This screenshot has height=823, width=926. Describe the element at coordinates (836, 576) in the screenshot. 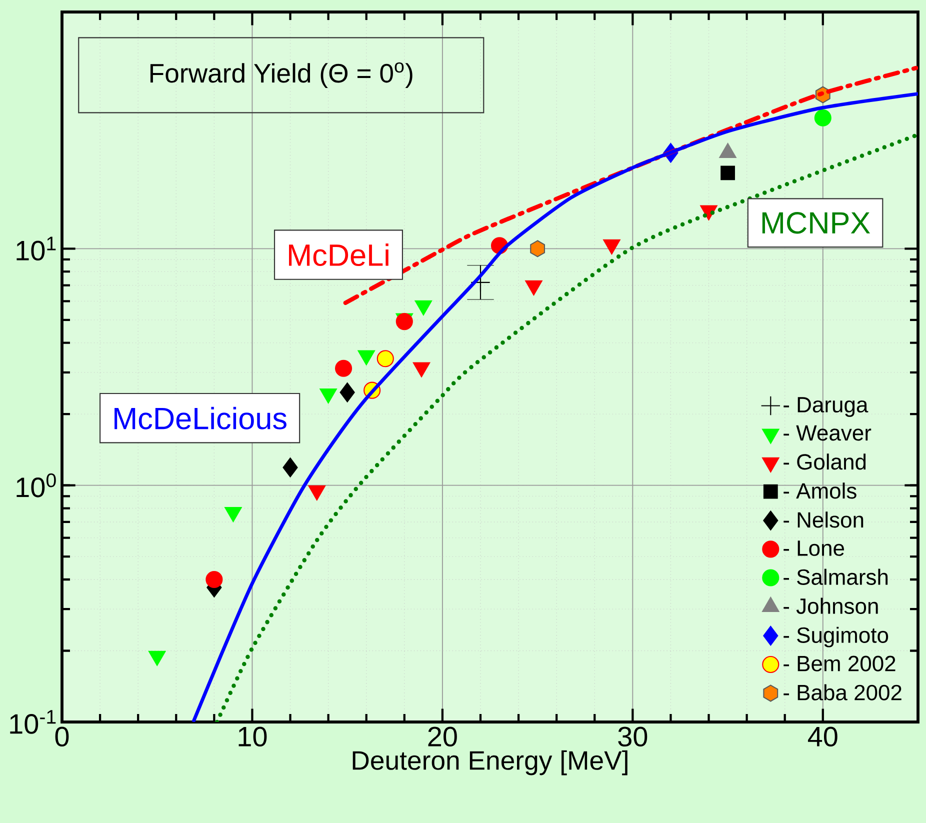

I see `legend-label: - Salmarsh` at that location.